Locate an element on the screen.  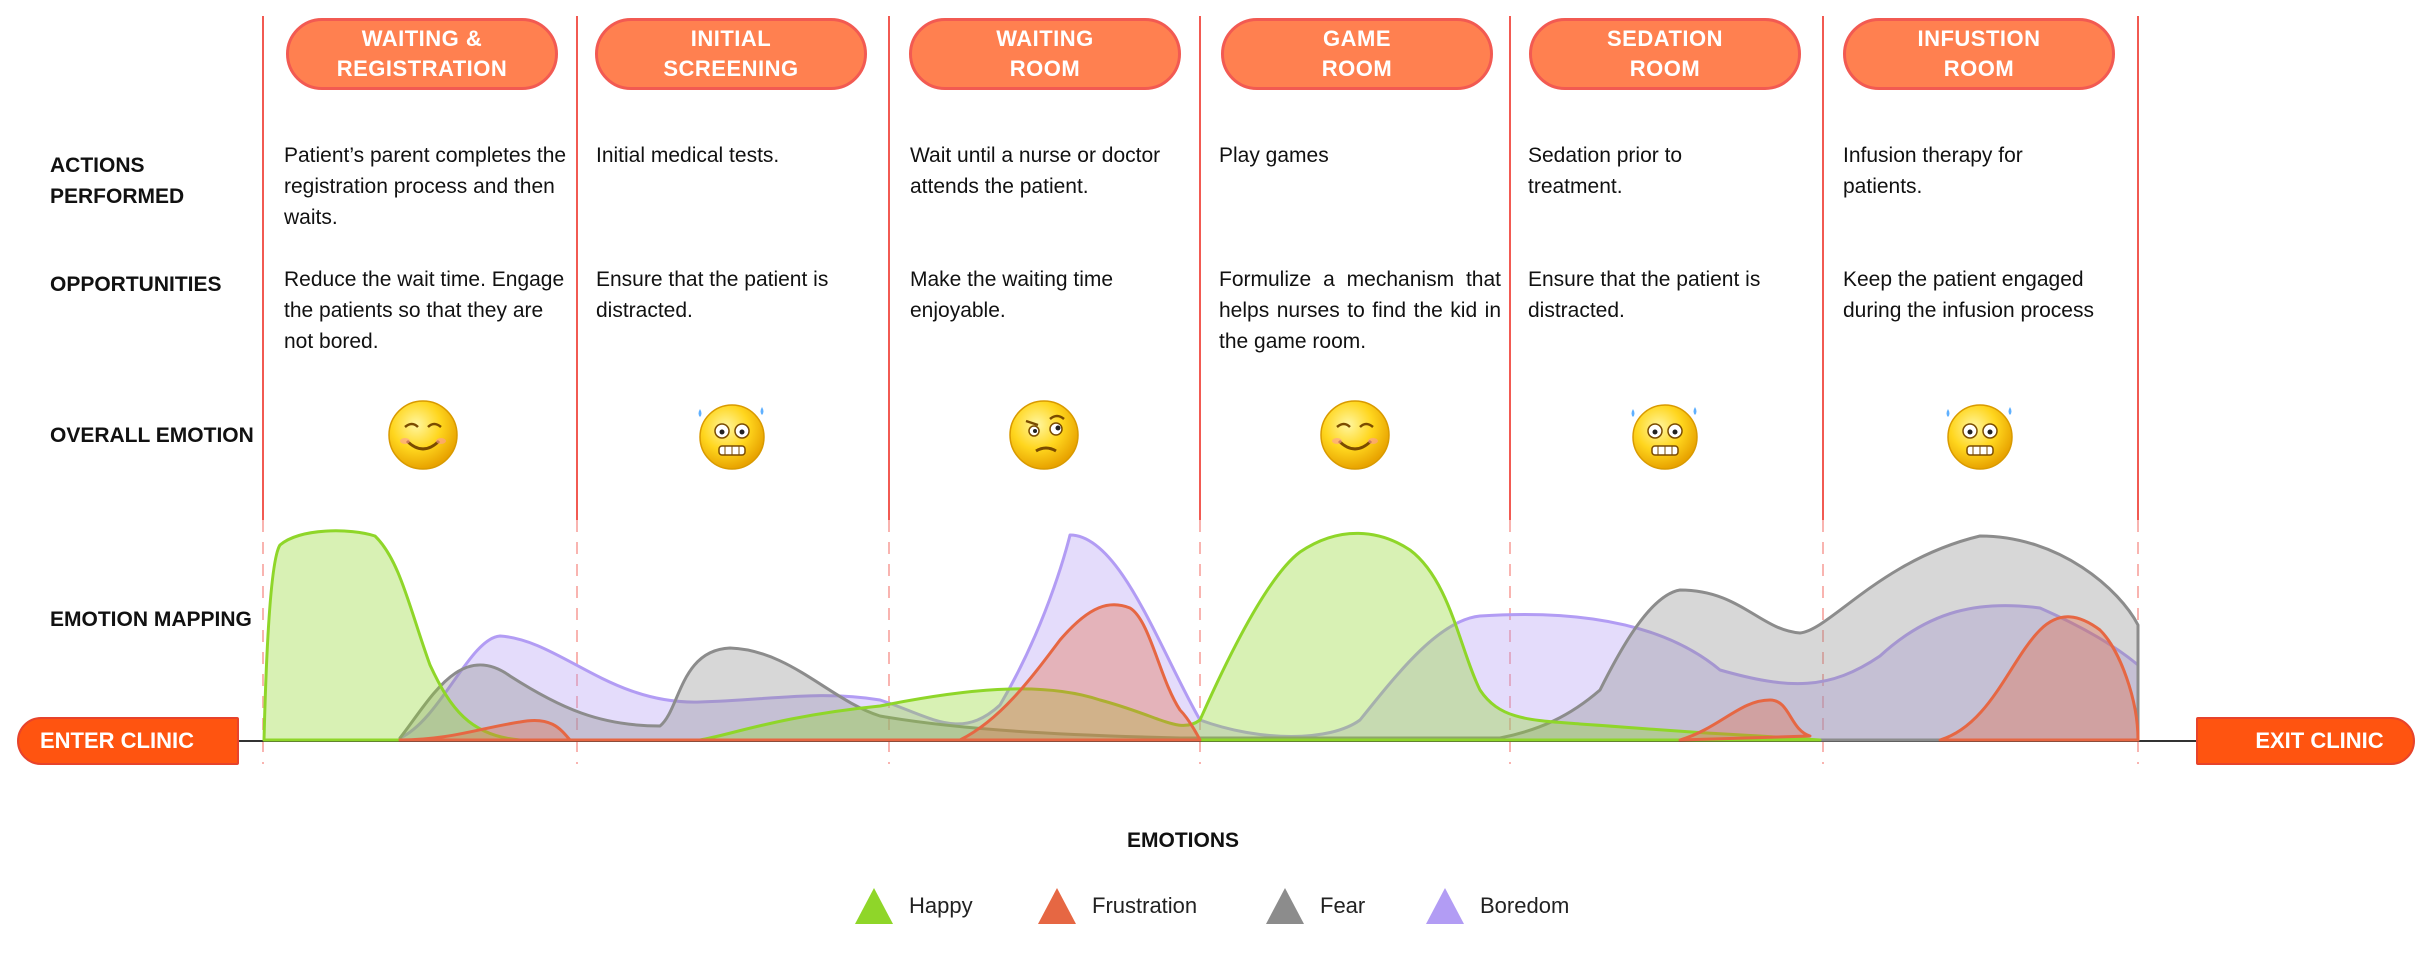
legend-label: Frustration is located at coordinates (1145, 905).